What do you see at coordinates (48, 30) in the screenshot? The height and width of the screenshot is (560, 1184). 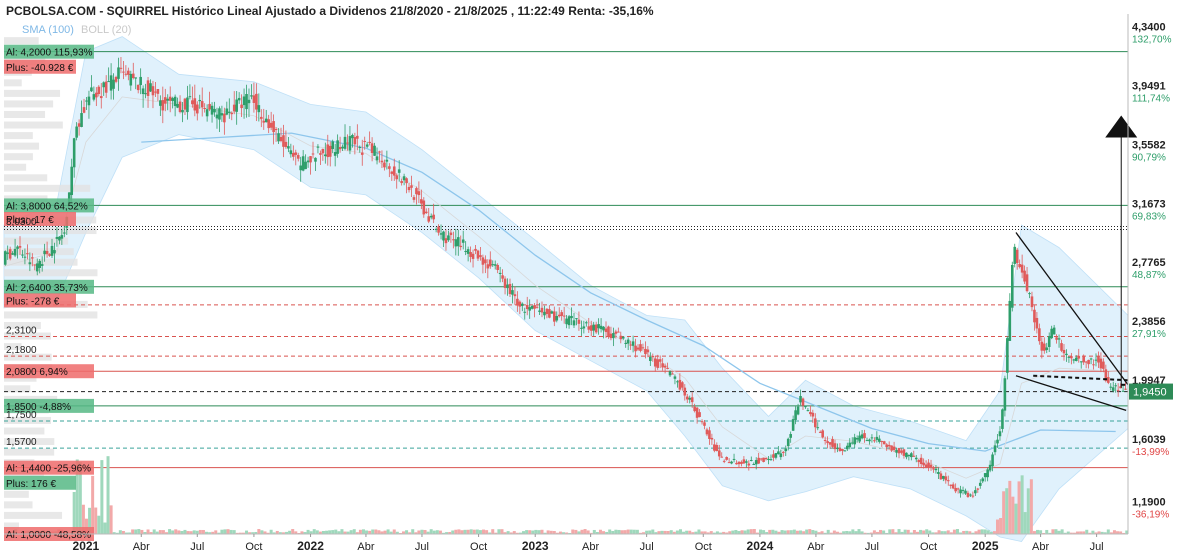 I see `legend-sma: SMA (100)` at bounding box center [48, 30].